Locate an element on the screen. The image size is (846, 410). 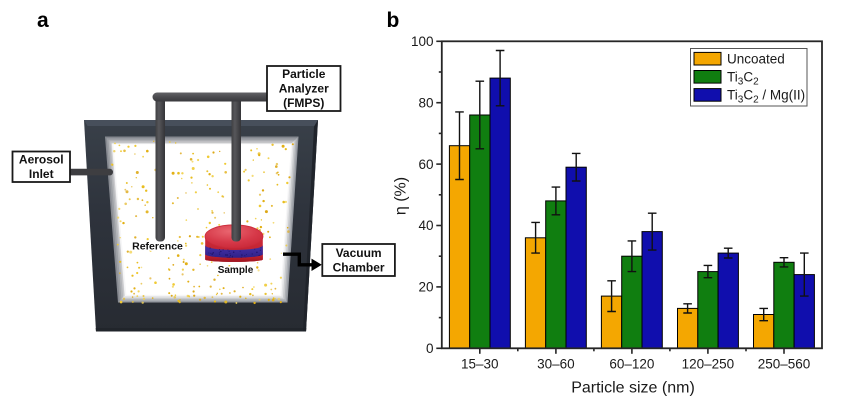
svg-text: Sample is located at coordinates (236, 270).